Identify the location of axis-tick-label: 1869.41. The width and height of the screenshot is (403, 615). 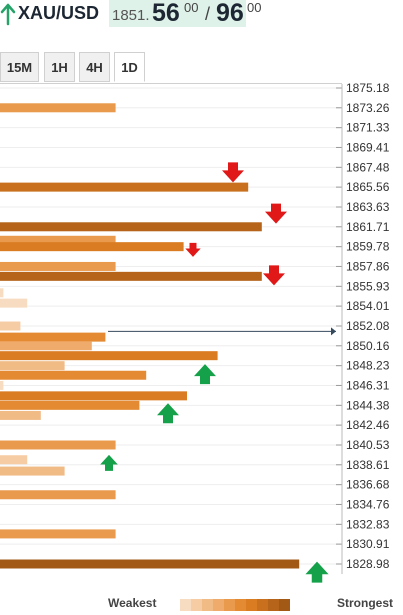
(368, 147).